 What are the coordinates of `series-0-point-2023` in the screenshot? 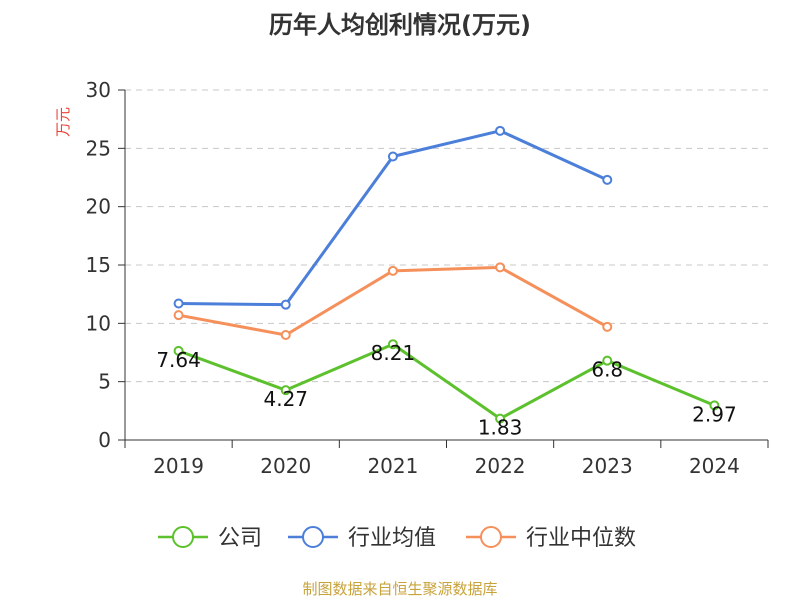 It's located at (607, 360).